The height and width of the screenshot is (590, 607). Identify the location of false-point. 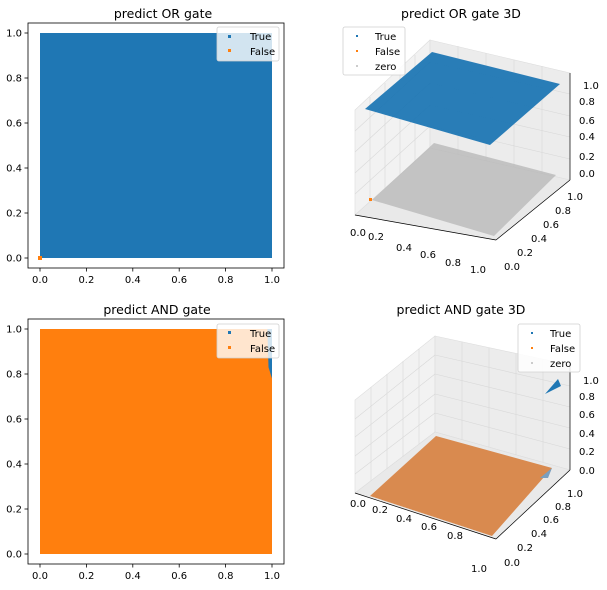
(370, 199).